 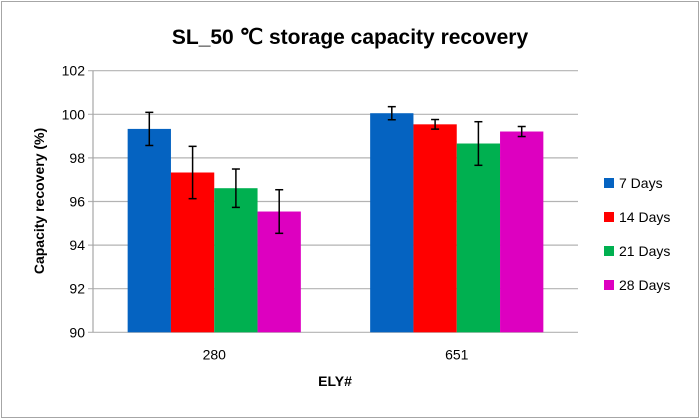 What do you see at coordinates (77, 202) in the screenshot?
I see `y-tick-label: 96` at bounding box center [77, 202].